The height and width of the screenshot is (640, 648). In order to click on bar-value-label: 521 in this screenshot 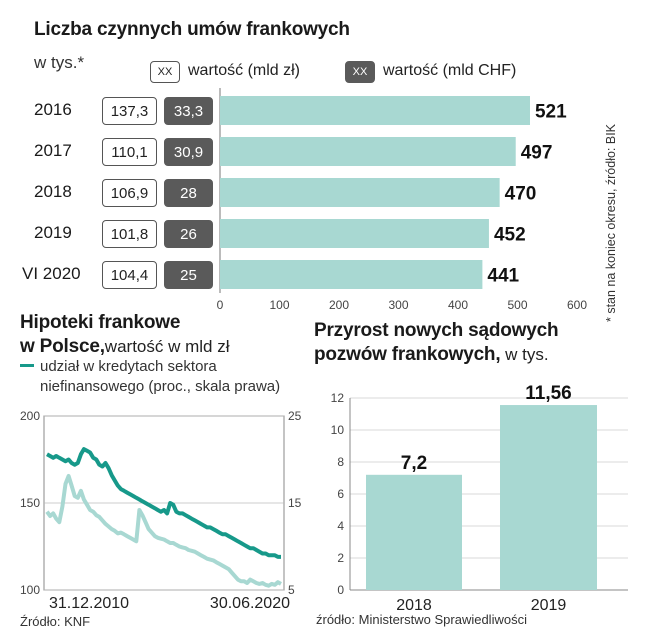, I will do `click(551, 112)`.